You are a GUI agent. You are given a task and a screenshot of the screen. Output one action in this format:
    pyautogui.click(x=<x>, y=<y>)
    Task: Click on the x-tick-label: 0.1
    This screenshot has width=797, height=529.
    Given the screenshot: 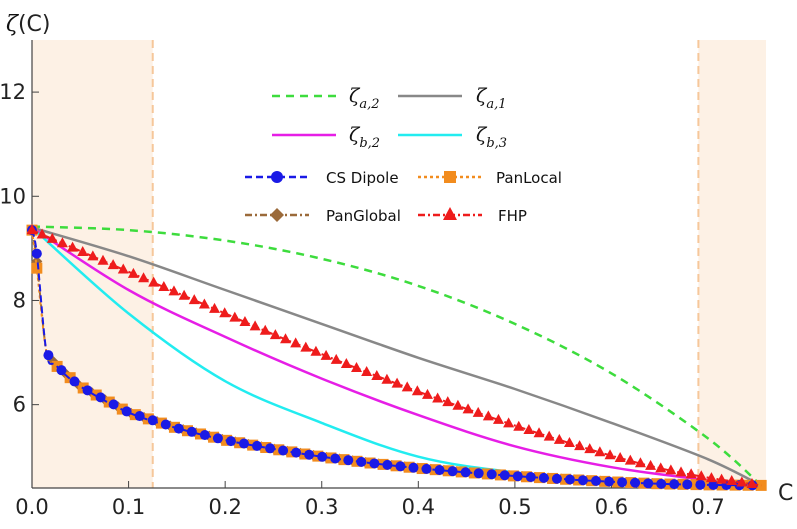 What is the action you would take?
    pyautogui.click(x=128, y=507)
    